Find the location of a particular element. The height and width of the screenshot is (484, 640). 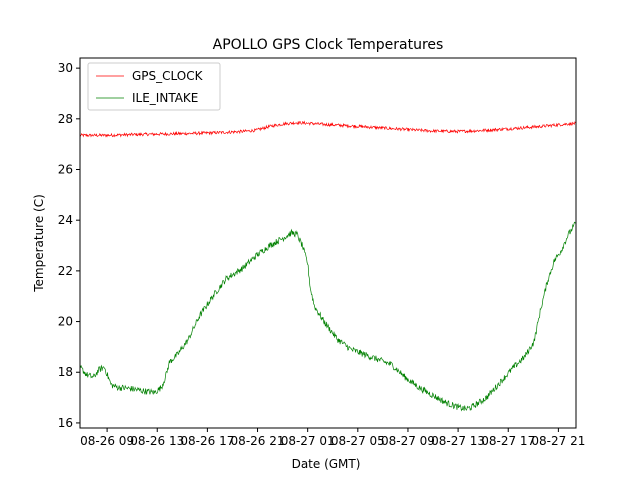

x-tick-label: 08-27 13 is located at coordinates (458, 441).